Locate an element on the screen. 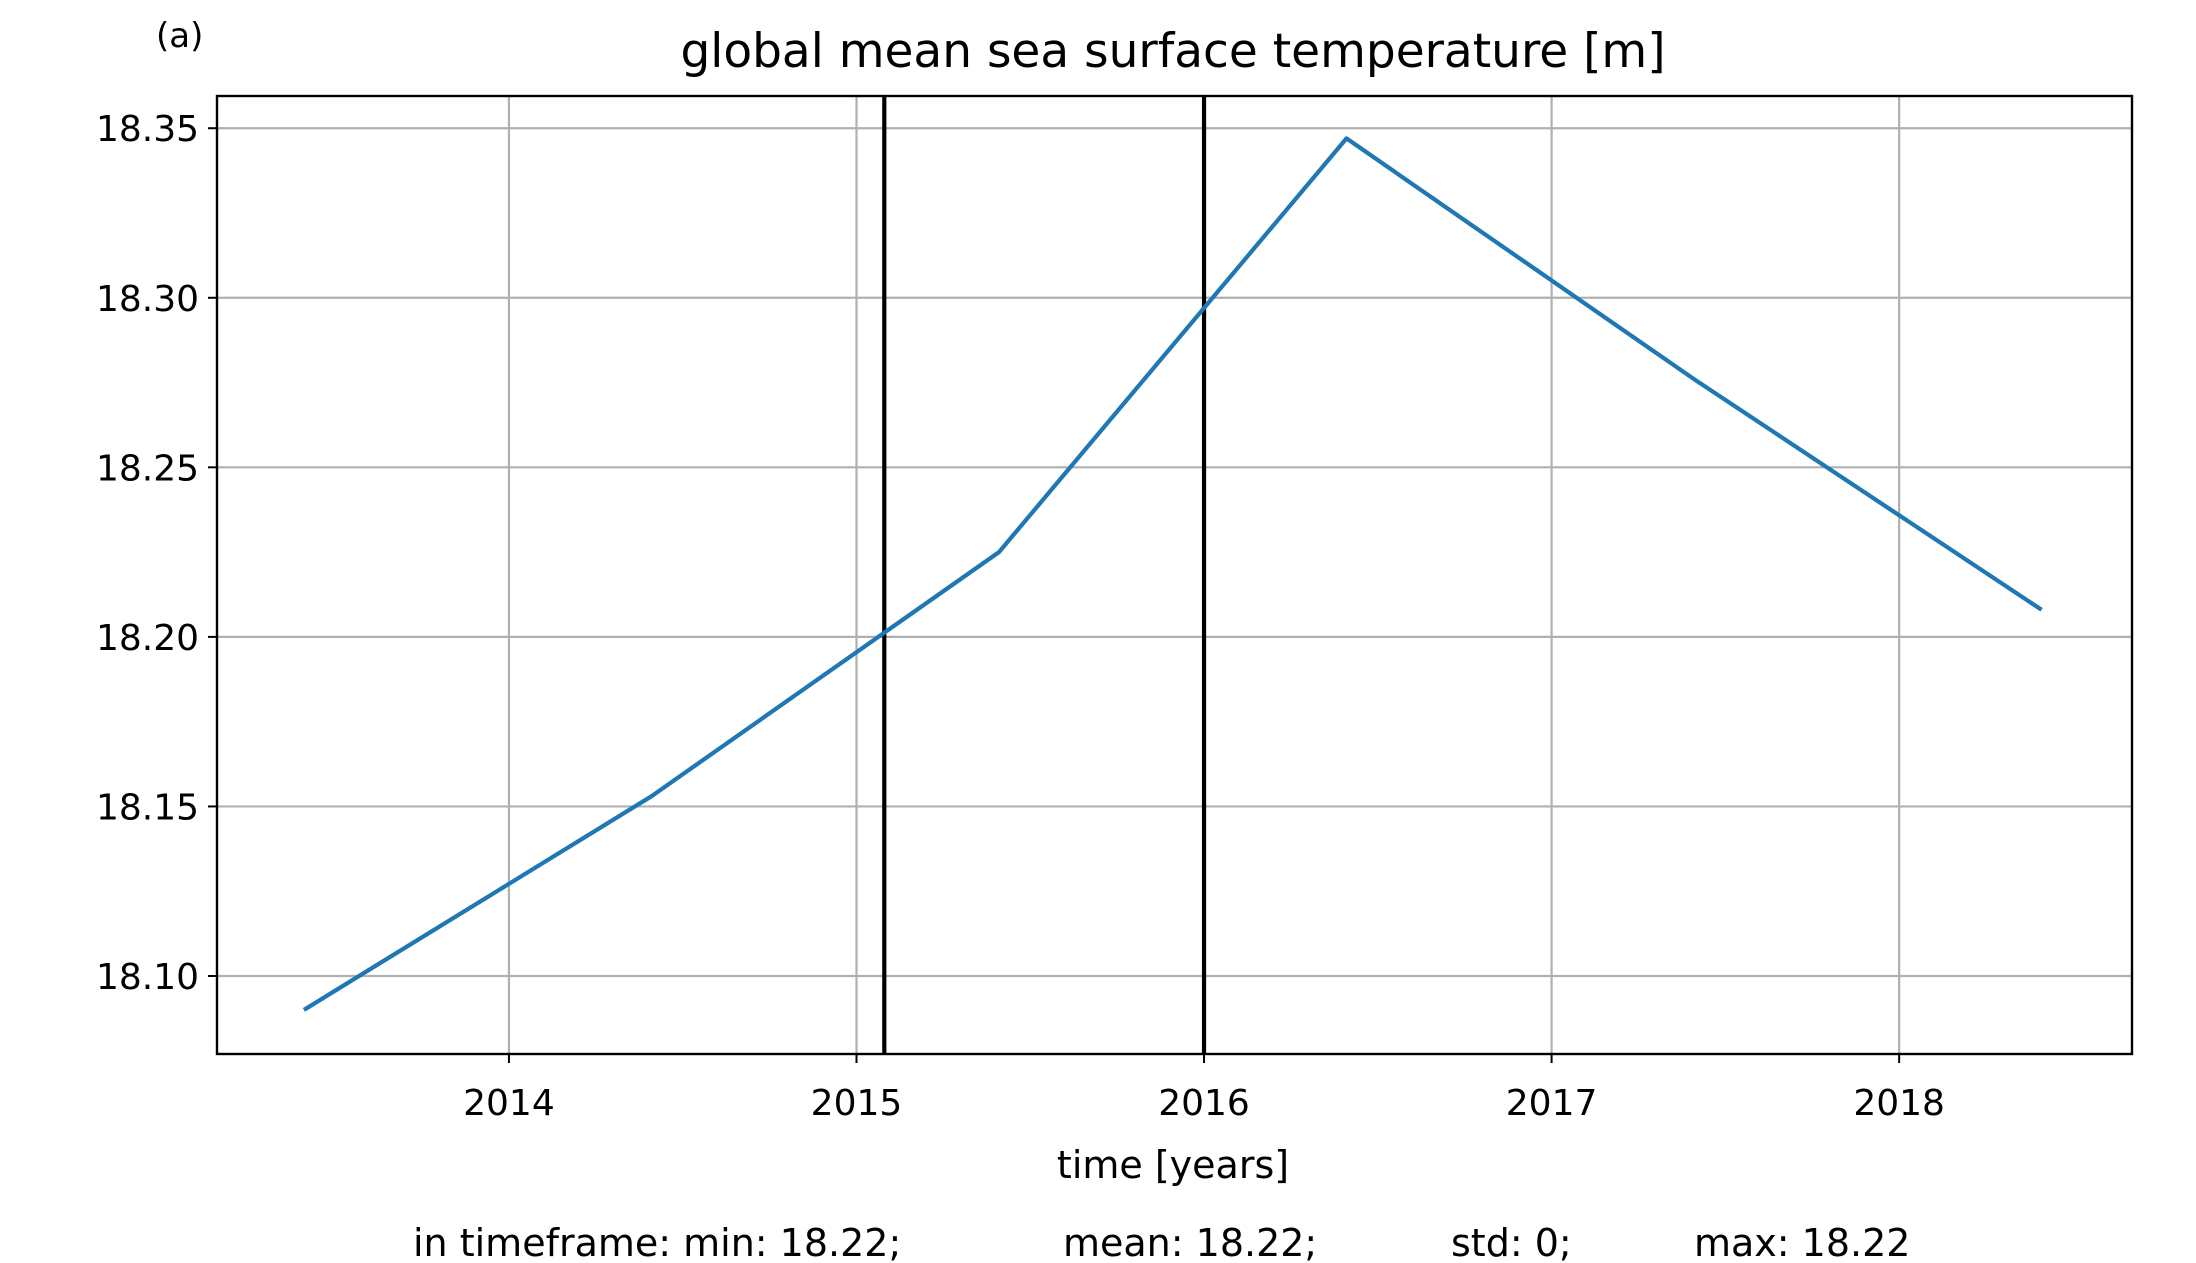 Image resolution: width=2196 pixels, height=1263 pixels. x-tick-label: 2017 is located at coordinates (1552, 1103).